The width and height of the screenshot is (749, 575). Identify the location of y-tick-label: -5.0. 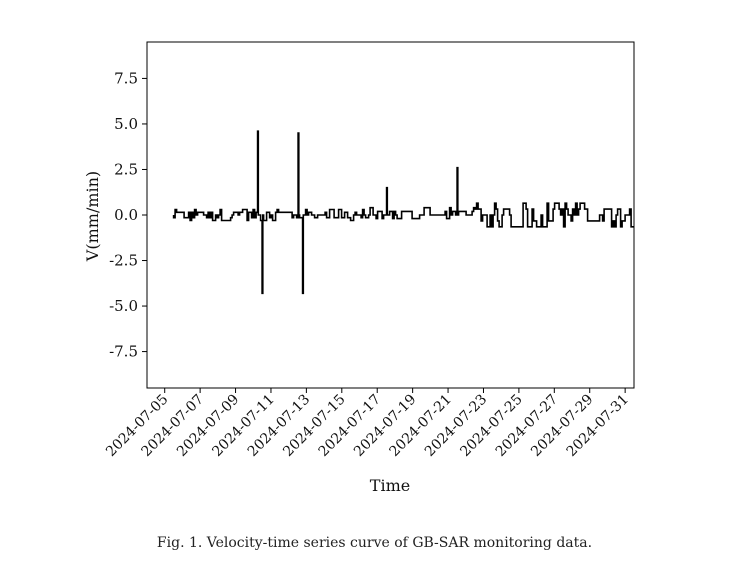
(123, 306).